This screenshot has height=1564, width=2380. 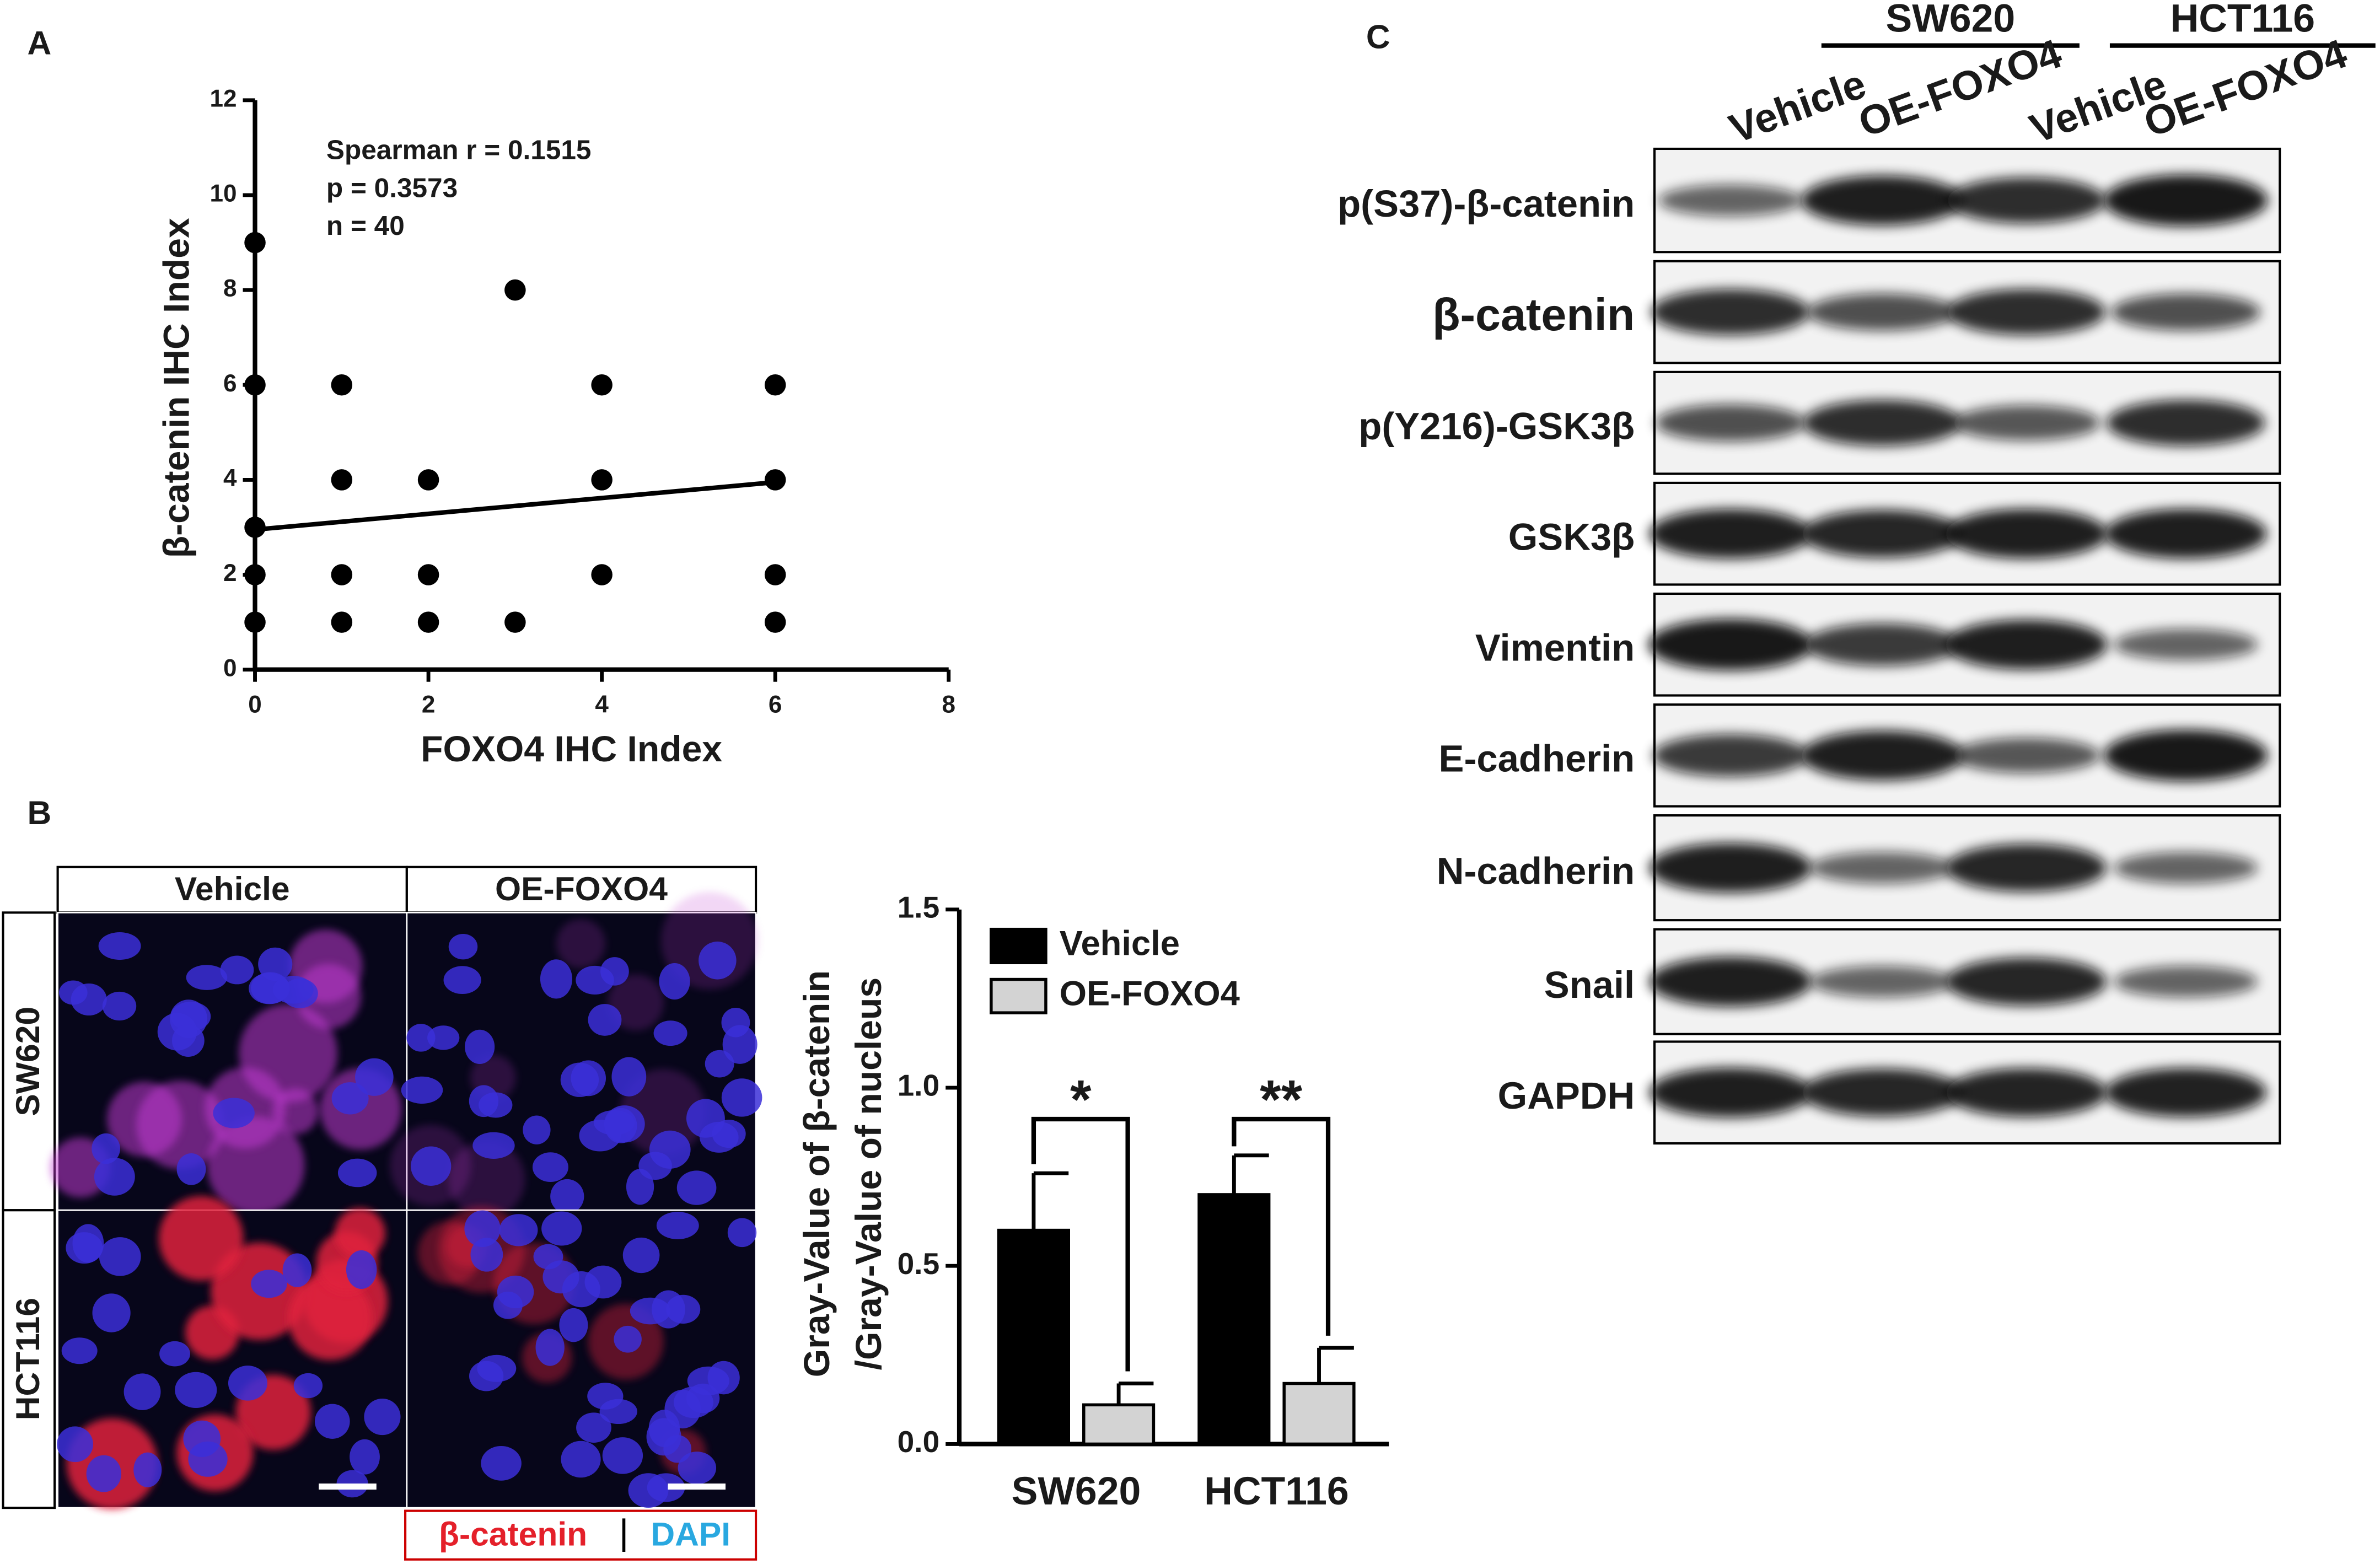 I want to click on x-axis-label: FOXO4 IHC Index, so click(x=572, y=749).